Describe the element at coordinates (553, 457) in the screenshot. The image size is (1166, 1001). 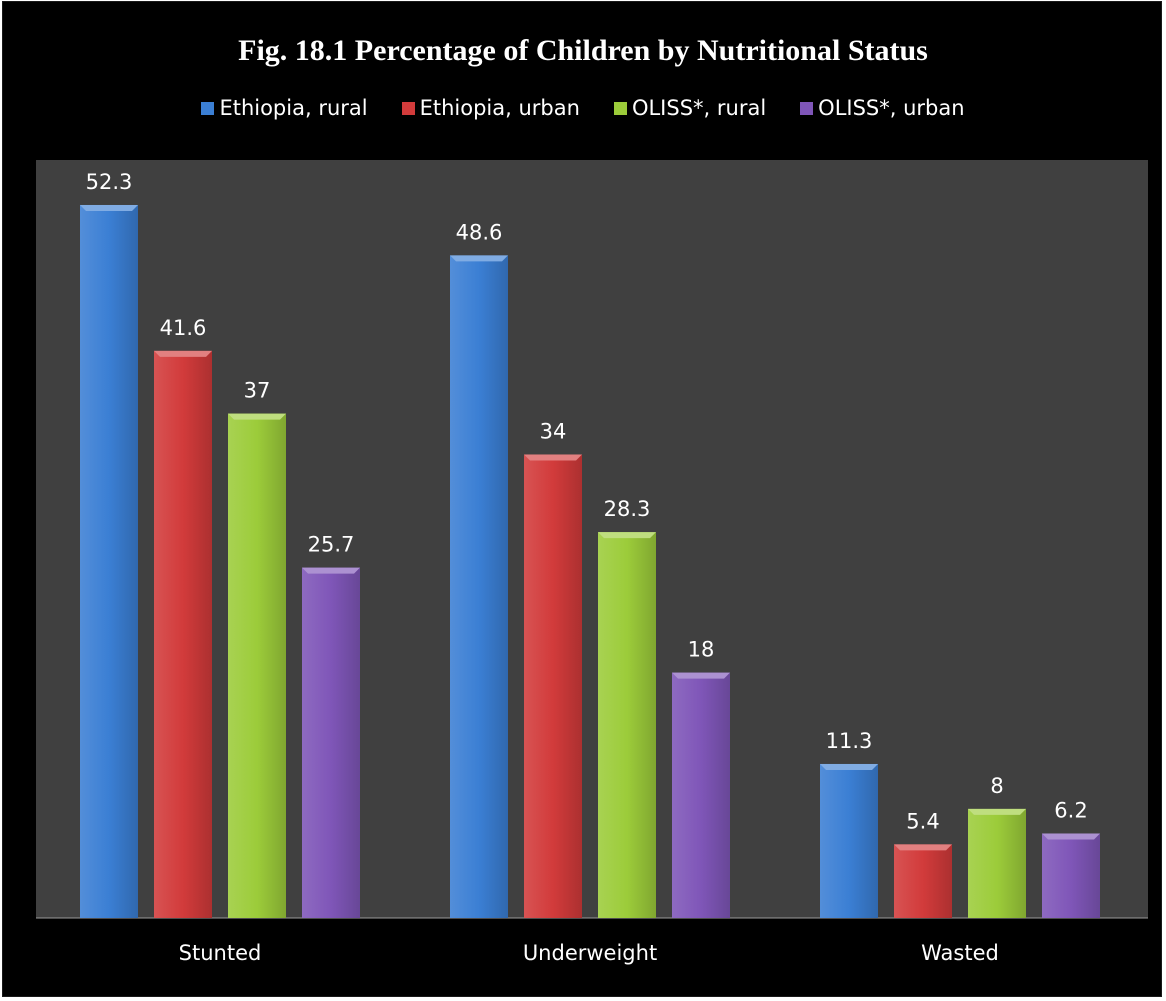
I see `bar-cap-underweight-ethiopia-urban` at that location.